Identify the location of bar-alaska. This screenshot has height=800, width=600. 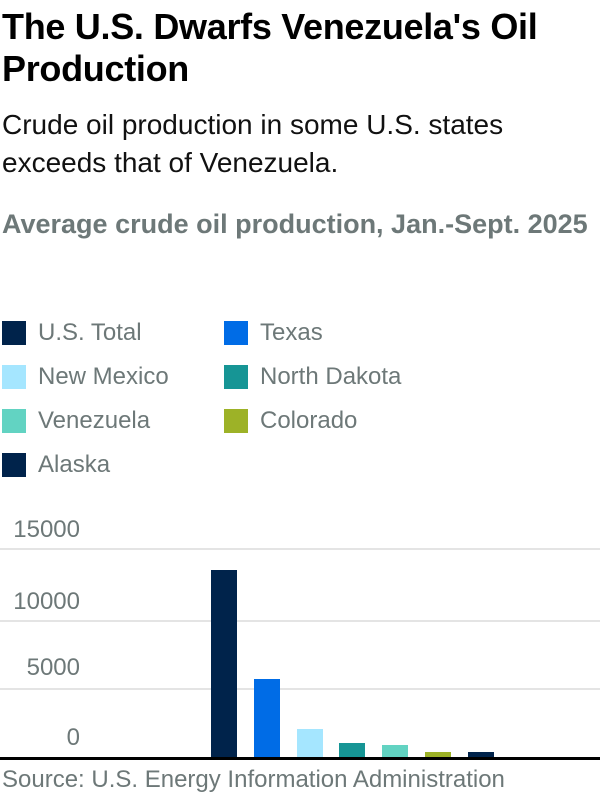
(481, 755).